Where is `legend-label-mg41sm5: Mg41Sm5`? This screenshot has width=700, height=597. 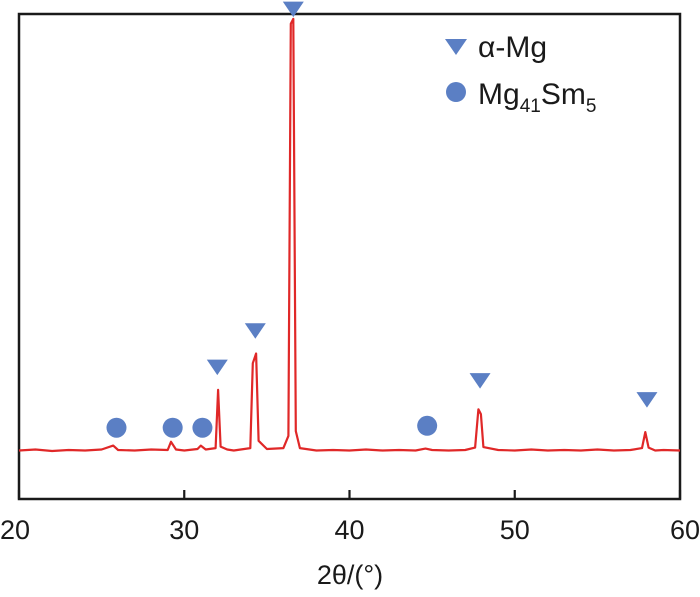
legend-label-mg41sm5: Mg41Sm5 is located at coordinates (537, 97).